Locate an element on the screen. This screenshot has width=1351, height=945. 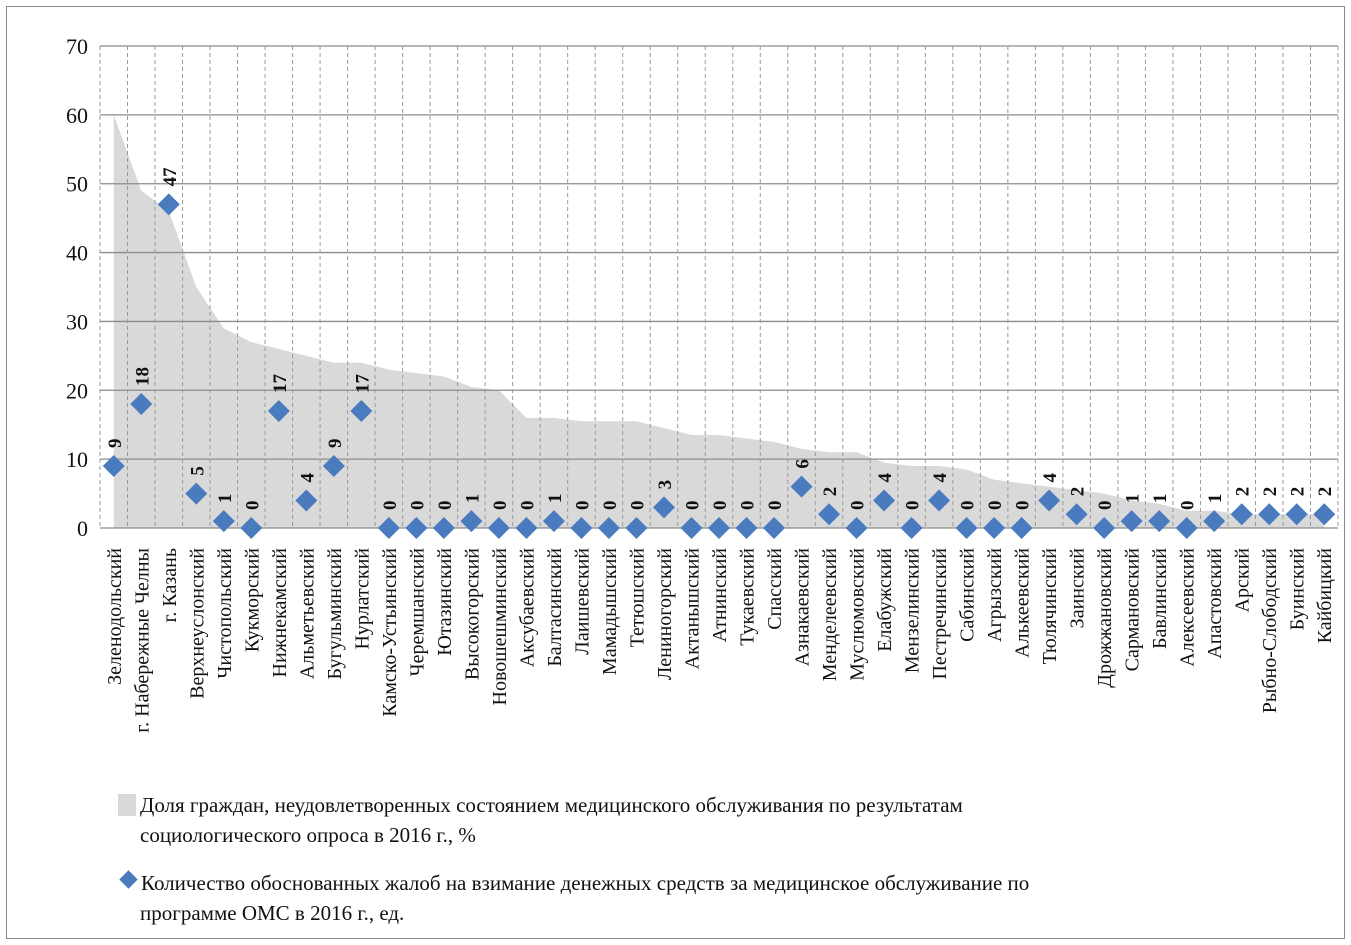
x-tick-label: Лаишевский is located at coordinates (582, 601).